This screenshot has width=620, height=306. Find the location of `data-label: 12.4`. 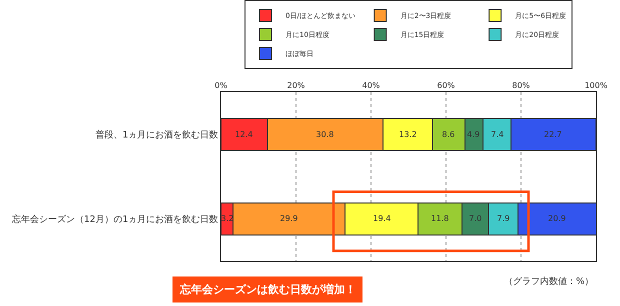

data-label: 12.4 is located at coordinates (244, 134).